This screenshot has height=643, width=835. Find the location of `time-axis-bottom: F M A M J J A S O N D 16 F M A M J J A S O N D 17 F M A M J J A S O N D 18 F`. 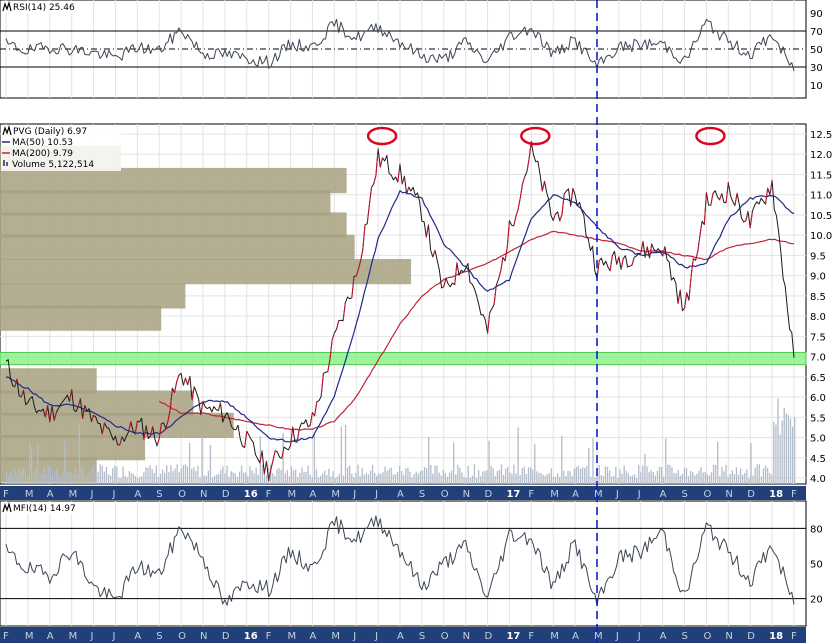

time-axis-bottom: F M A M J J A S O N D 16 F M A M J J A S O N D 17 F M A M J J A S O N D 18 F is located at coordinates (400, 636).